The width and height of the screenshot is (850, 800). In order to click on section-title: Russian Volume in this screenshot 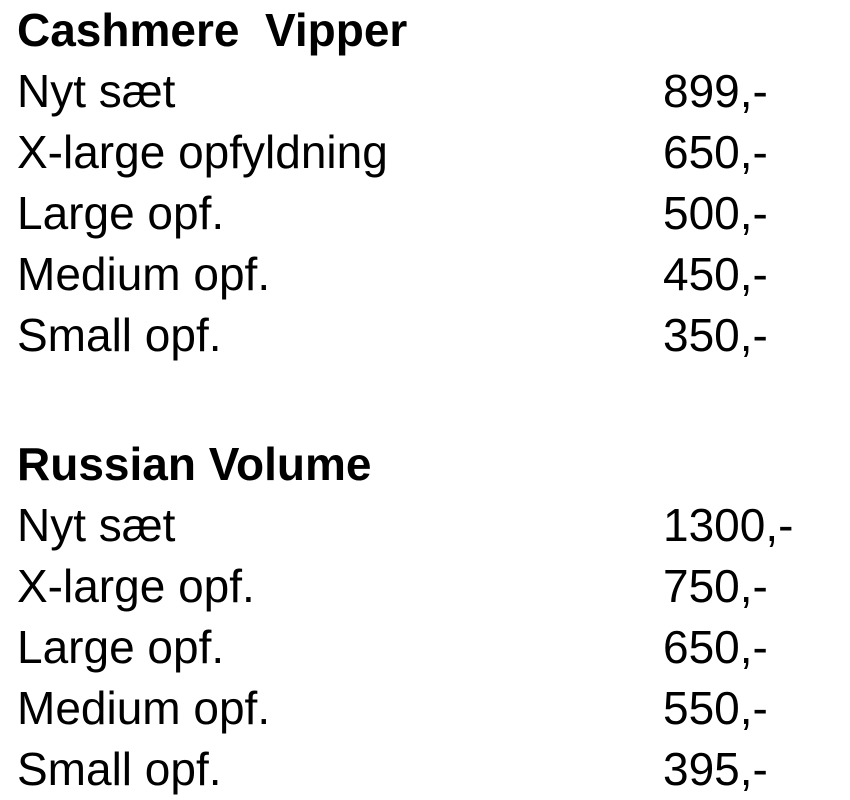, I will do `click(194, 464)`.